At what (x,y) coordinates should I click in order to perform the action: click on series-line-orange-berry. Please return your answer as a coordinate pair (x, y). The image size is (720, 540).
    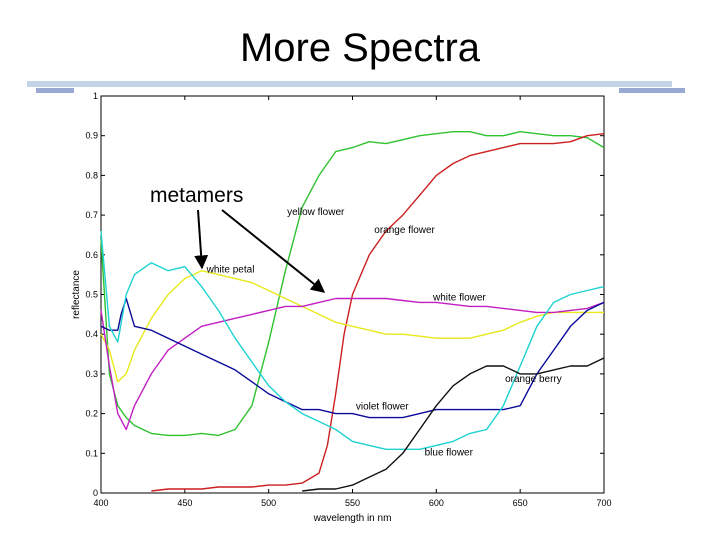
    Looking at the image, I should click on (453, 424).